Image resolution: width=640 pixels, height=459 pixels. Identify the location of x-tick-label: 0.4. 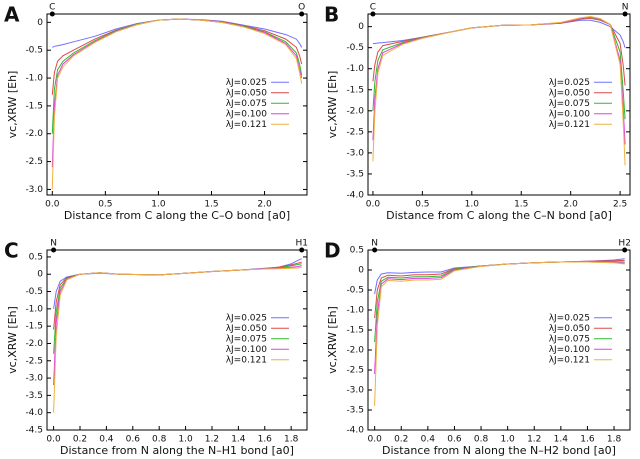
(428, 440).